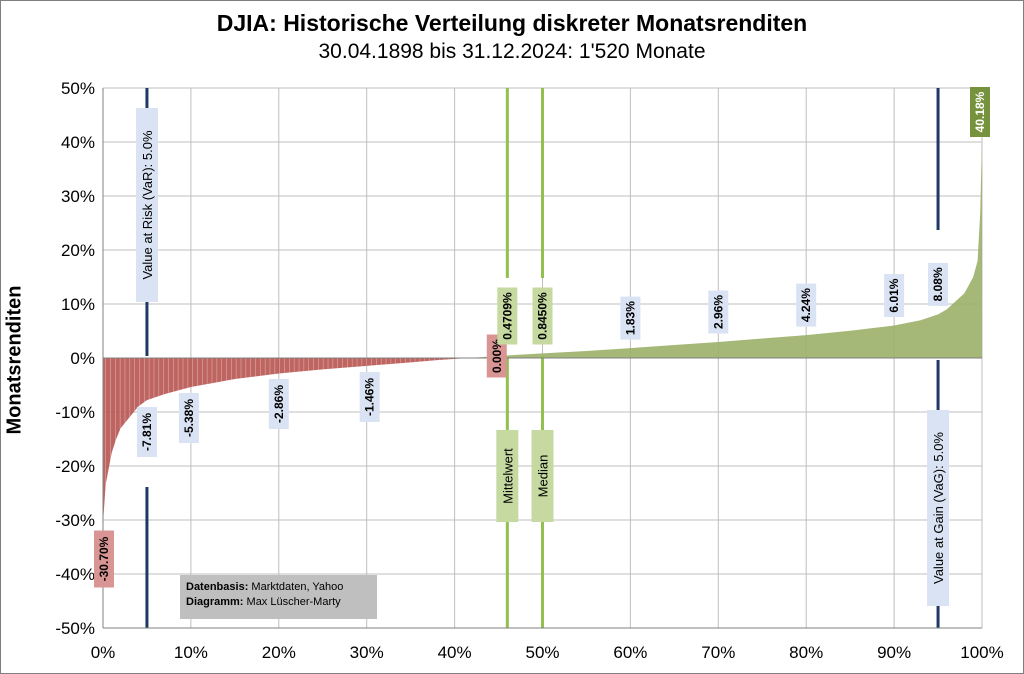 Image resolution: width=1024 pixels, height=674 pixels. Describe the element at coordinates (630, 652) in the screenshot. I see `x-tick-label: 60%` at that location.